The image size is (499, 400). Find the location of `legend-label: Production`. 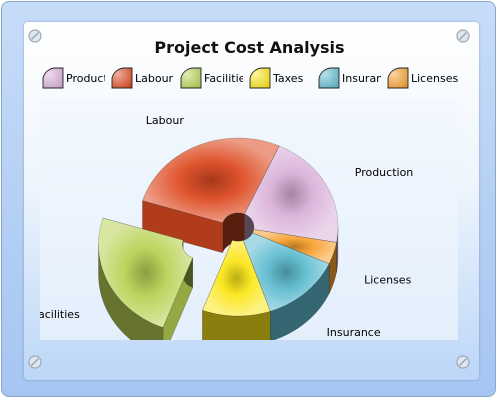

legend-label: Production is located at coordinates (85, 78).